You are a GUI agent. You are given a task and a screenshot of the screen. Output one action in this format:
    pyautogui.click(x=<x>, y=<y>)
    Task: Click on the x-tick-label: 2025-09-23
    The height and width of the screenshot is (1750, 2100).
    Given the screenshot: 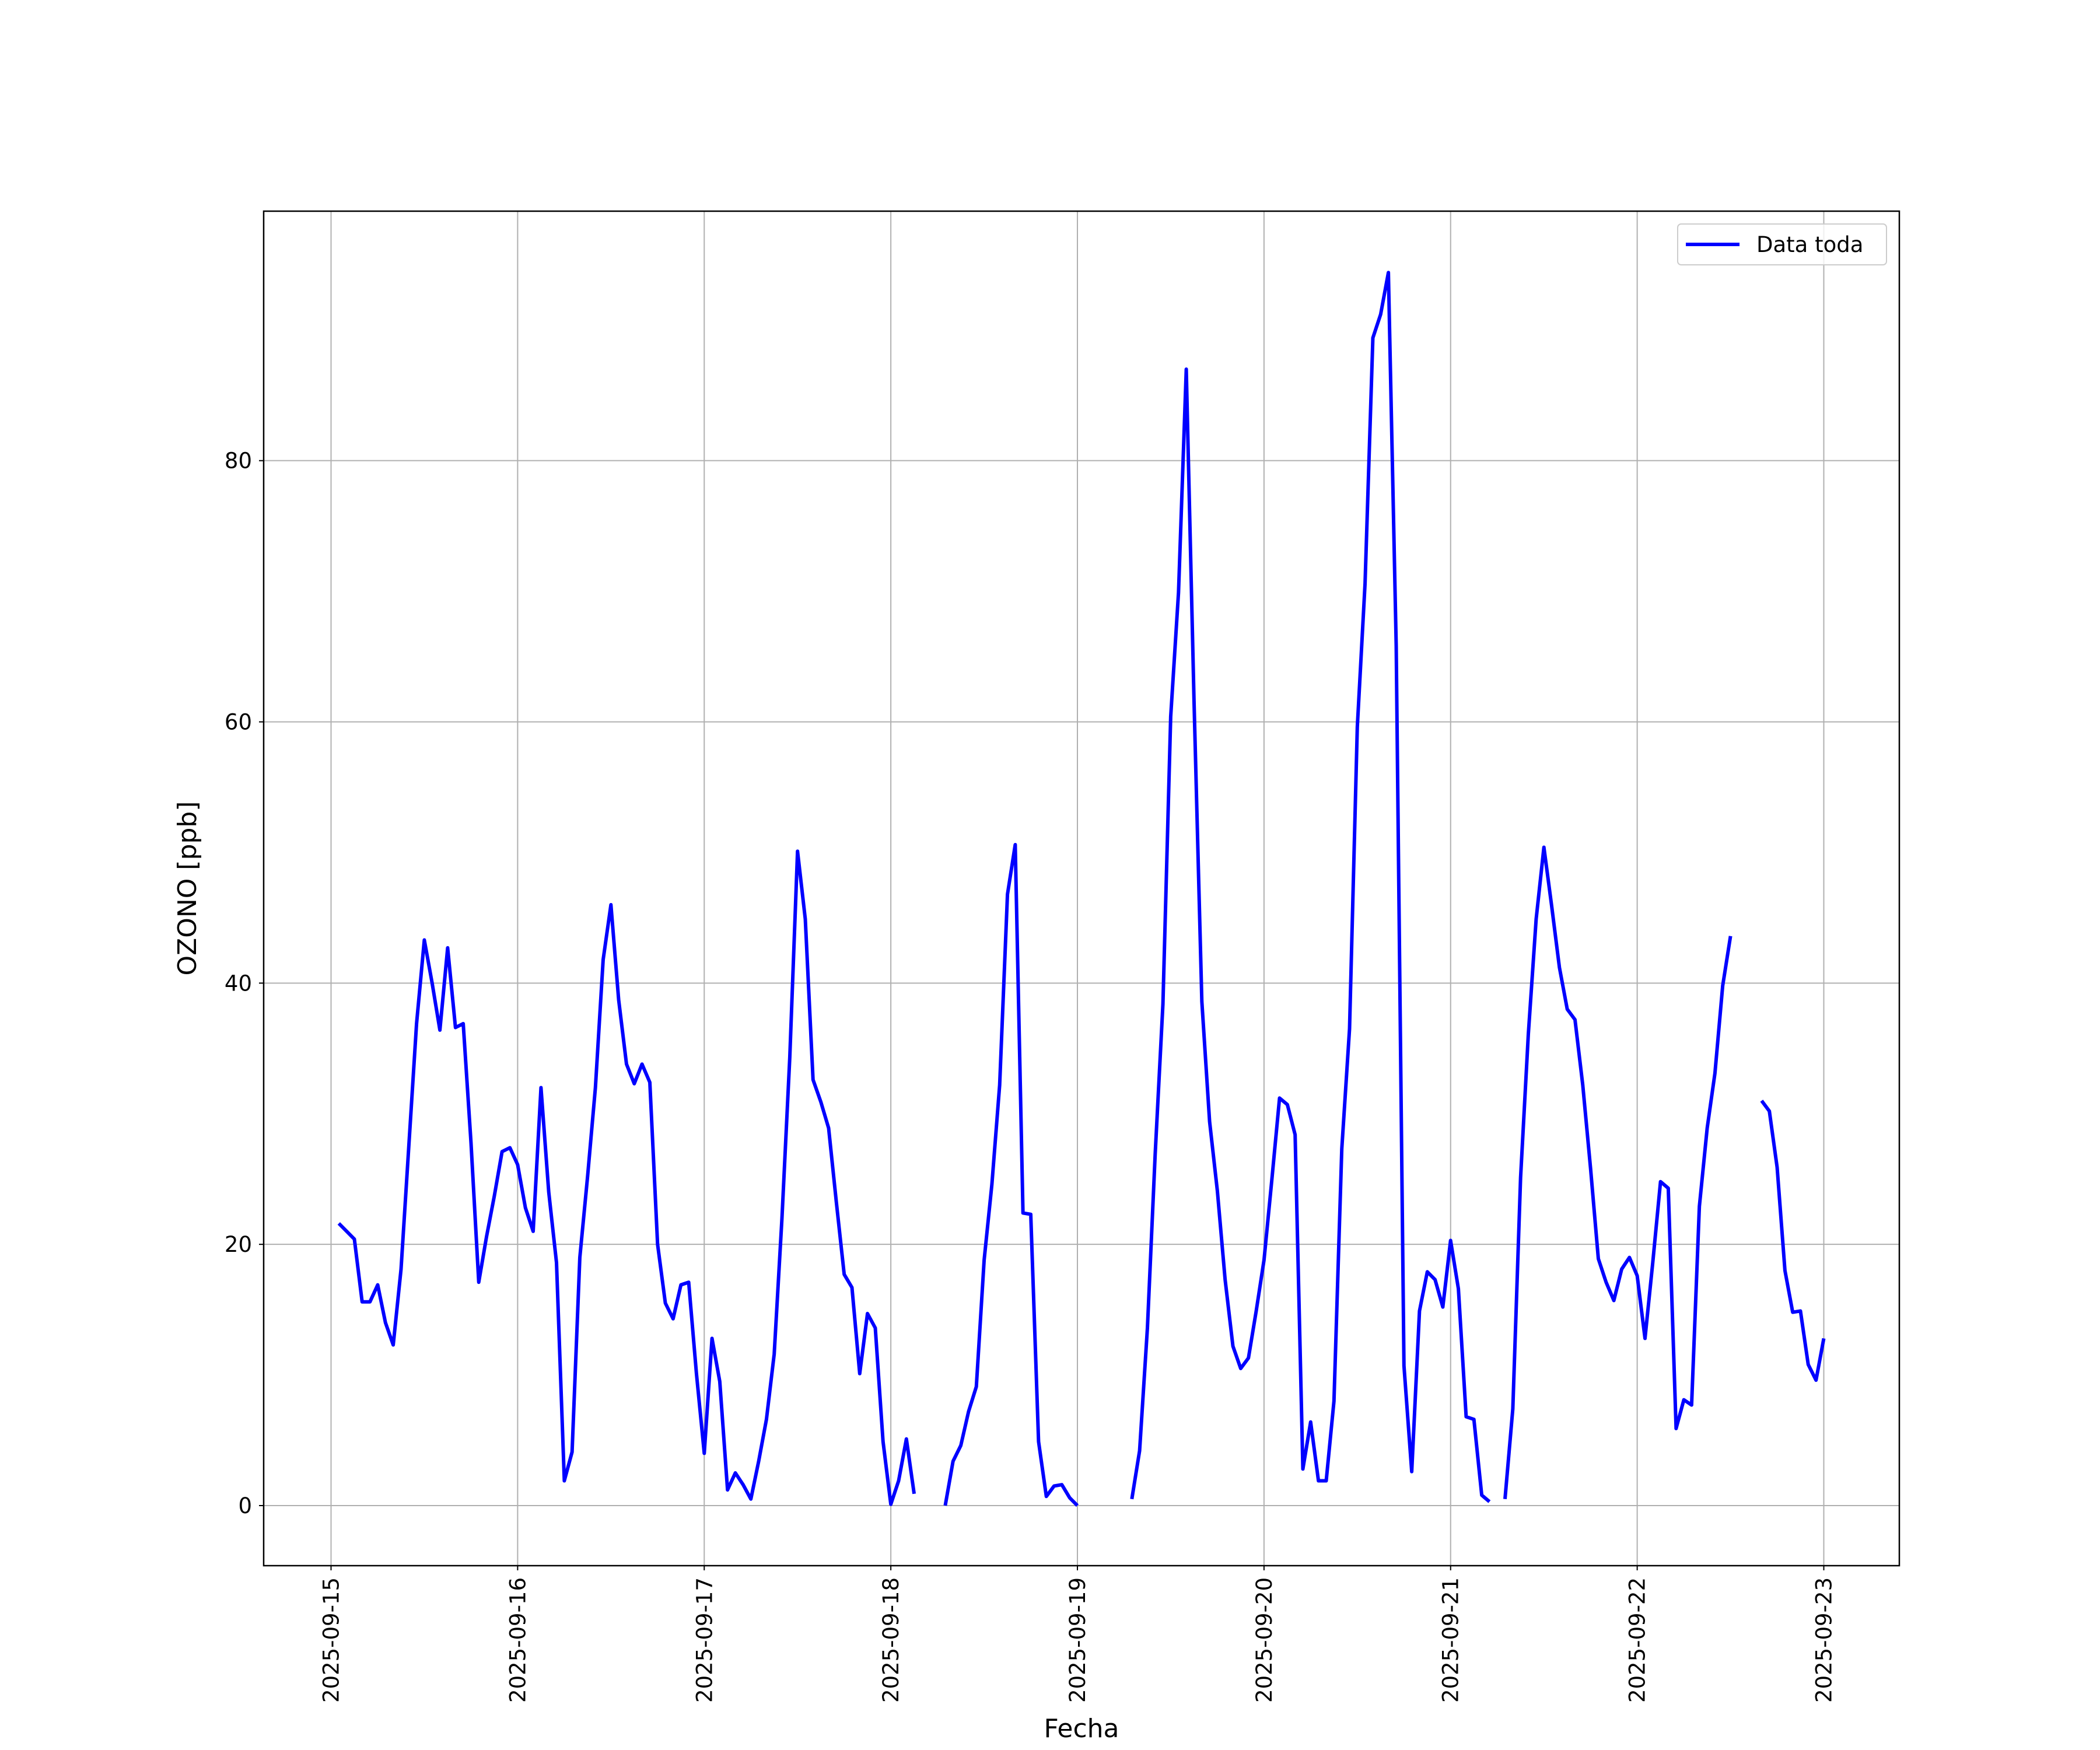 What is the action you would take?
    pyautogui.click(x=1824, y=1640)
    